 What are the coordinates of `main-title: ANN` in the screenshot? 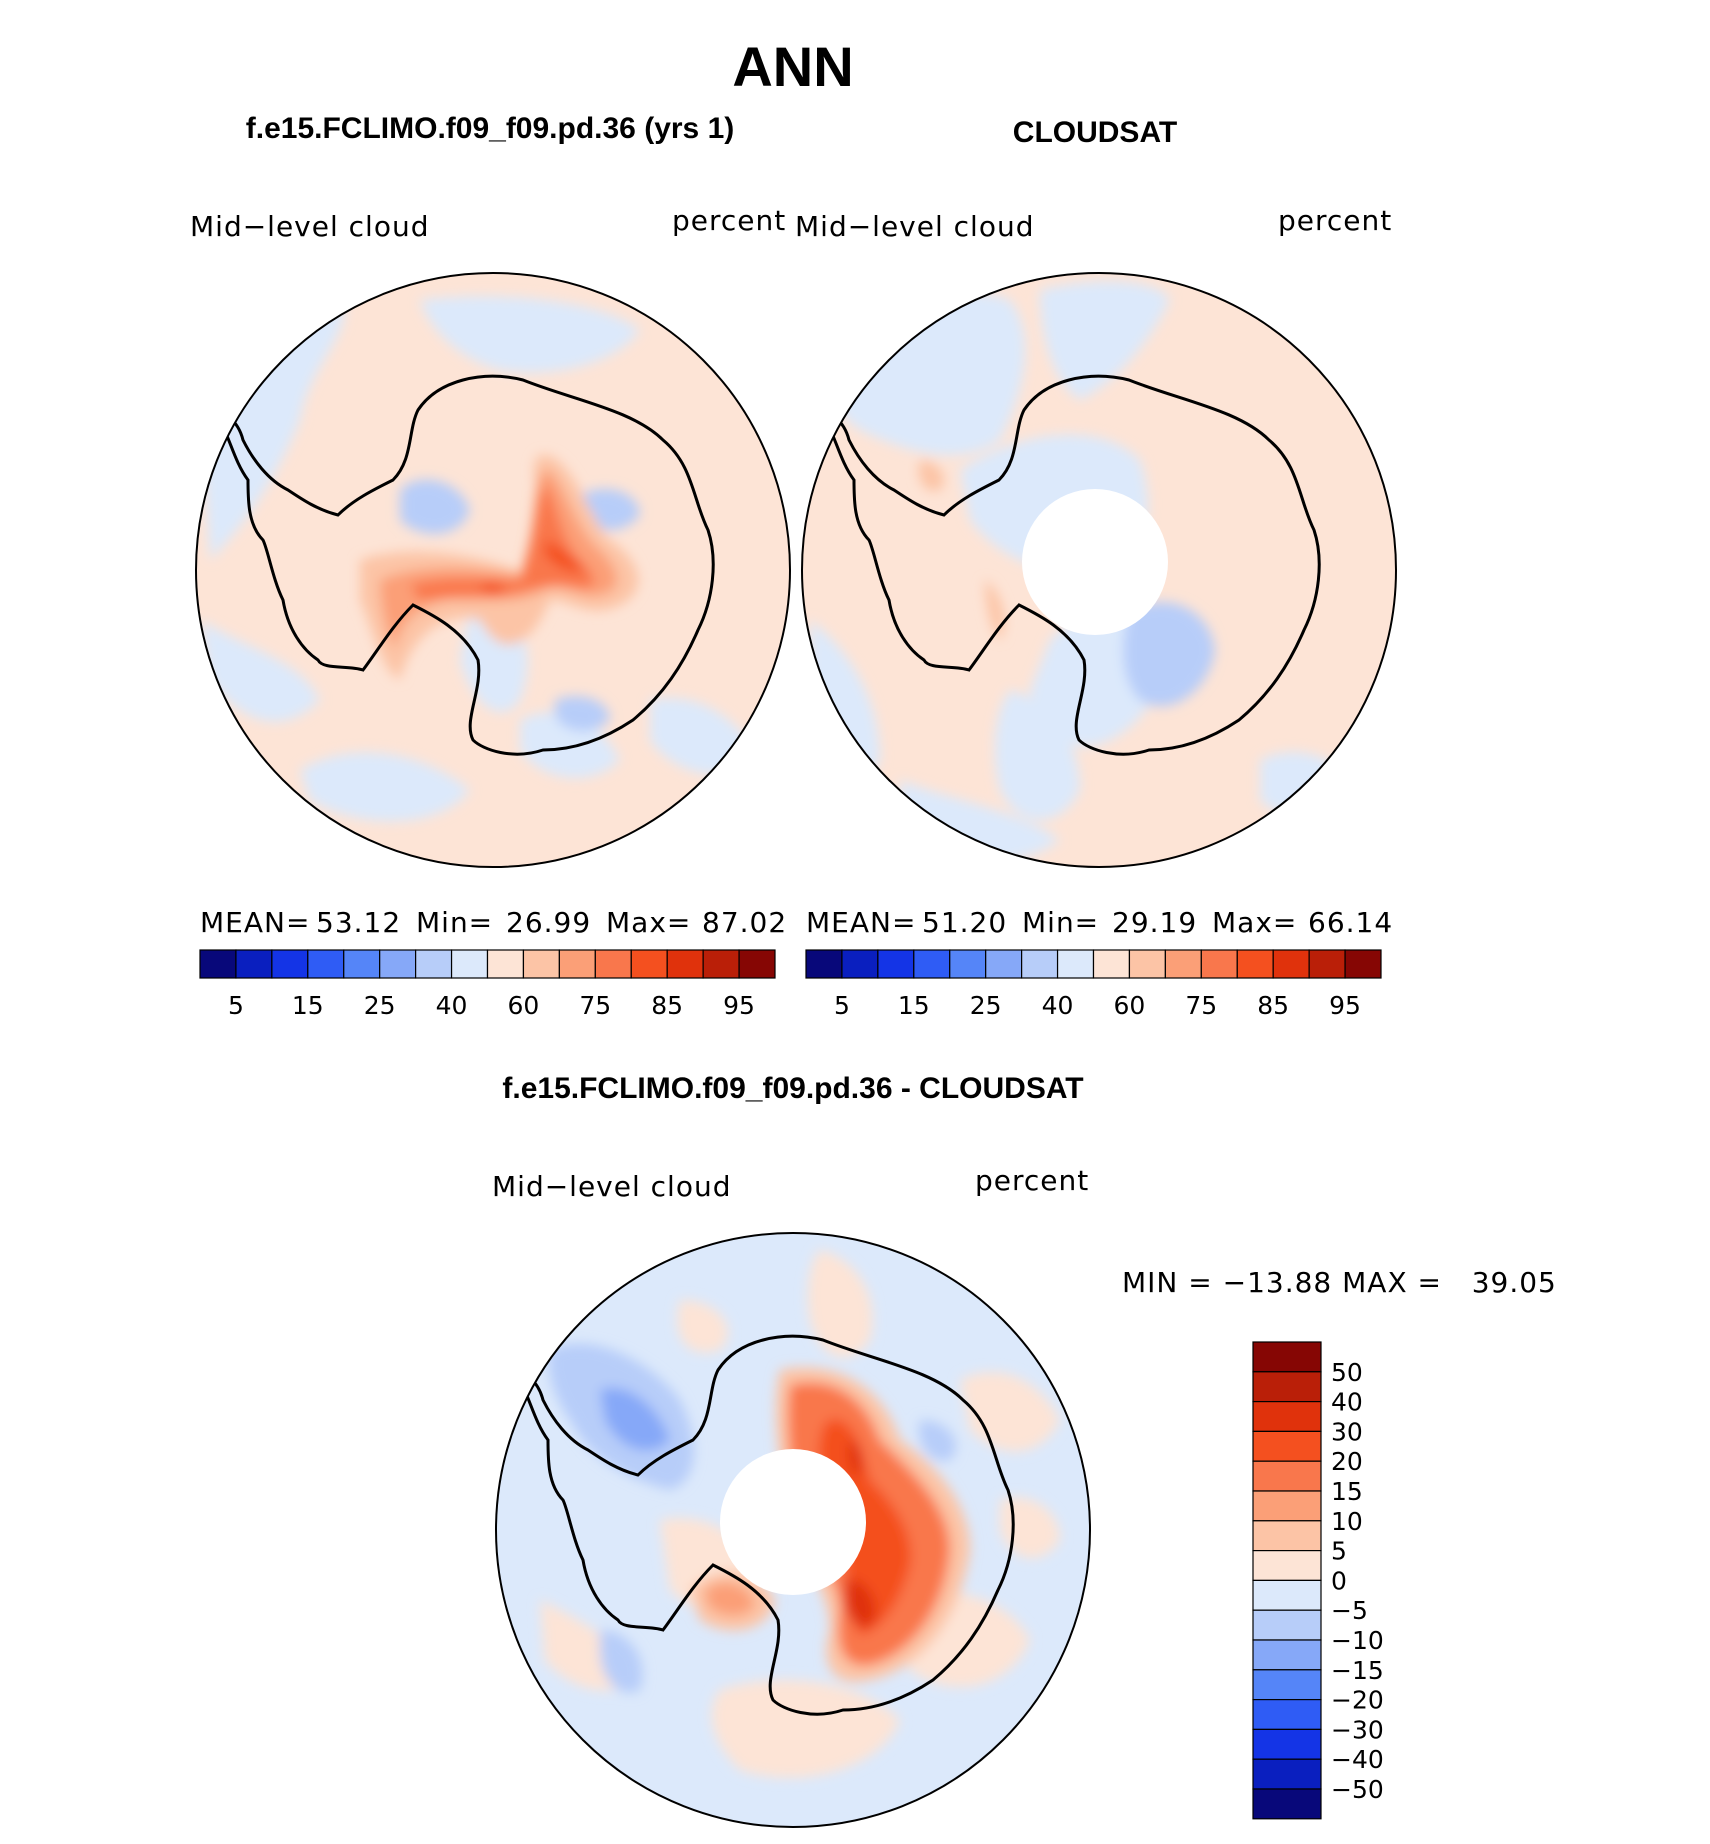 It's located at (792, 66).